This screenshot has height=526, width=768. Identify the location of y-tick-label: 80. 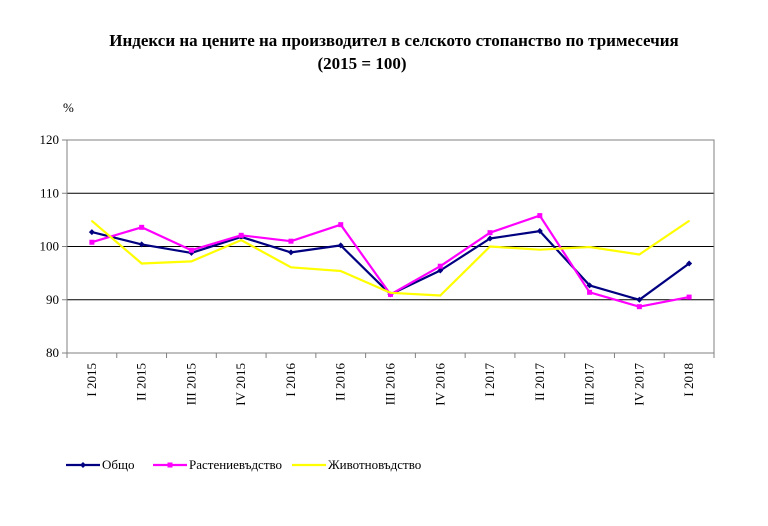
(52, 352).